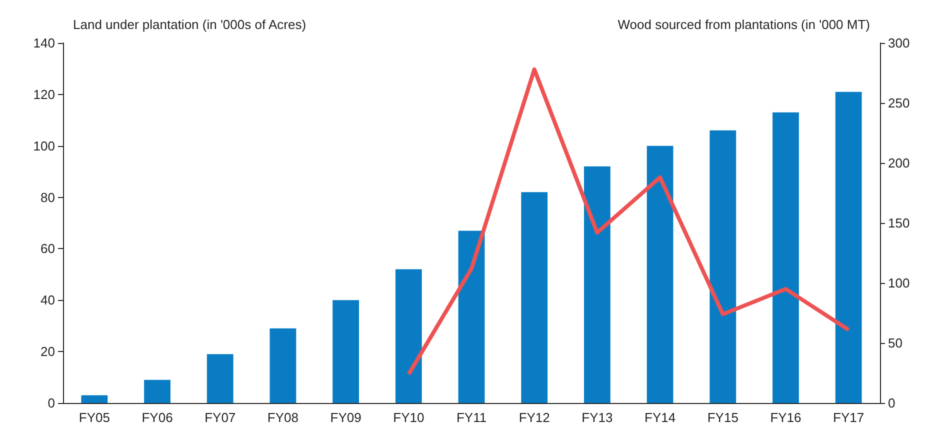 The width and height of the screenshot is (933, 438). I want to click on x-tick-label: FY09, so click(346, 417).